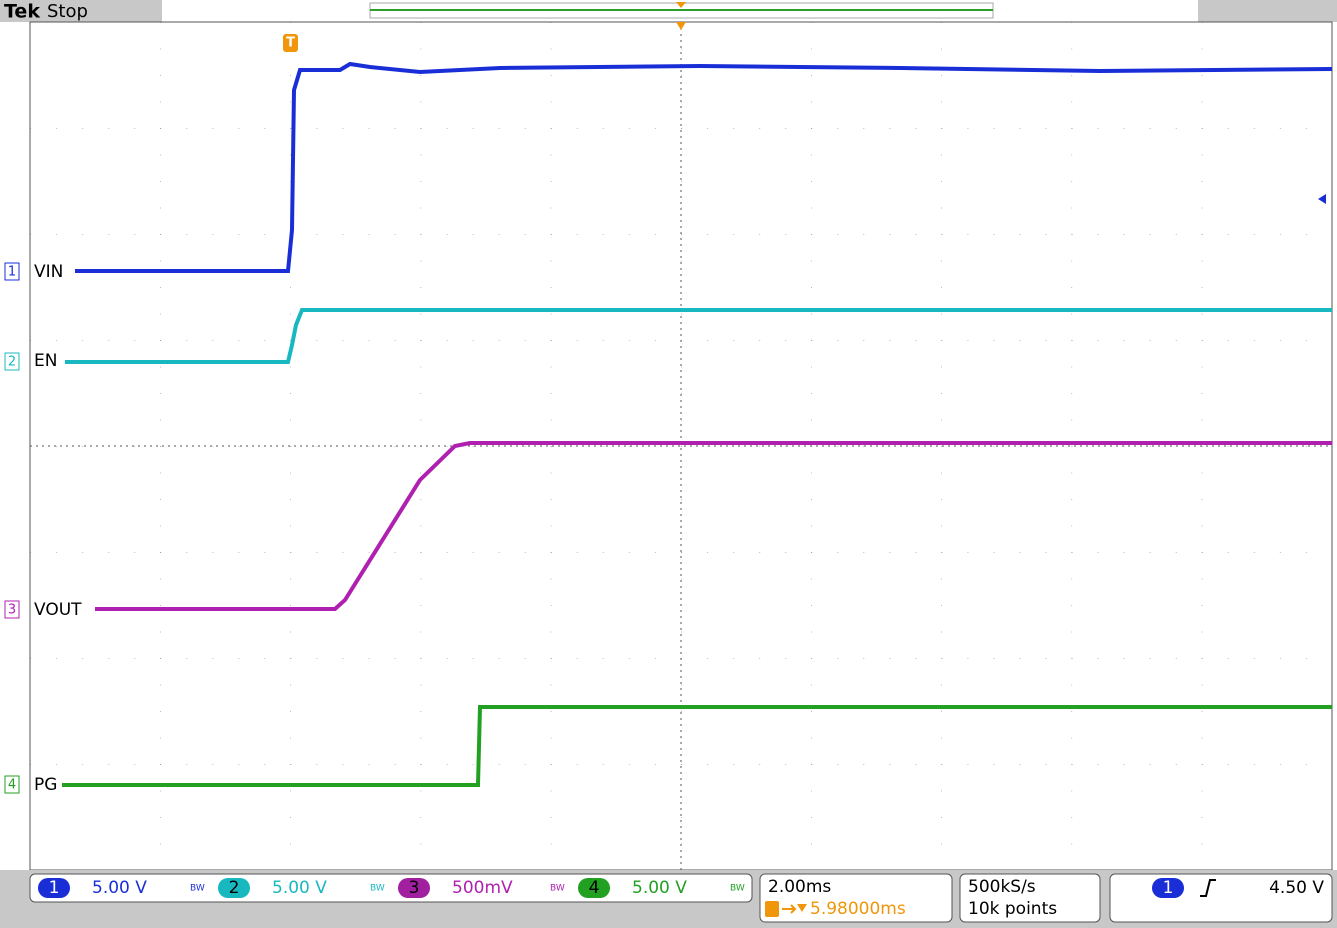  I want to click on channel-name: EN, so click(45, 361).